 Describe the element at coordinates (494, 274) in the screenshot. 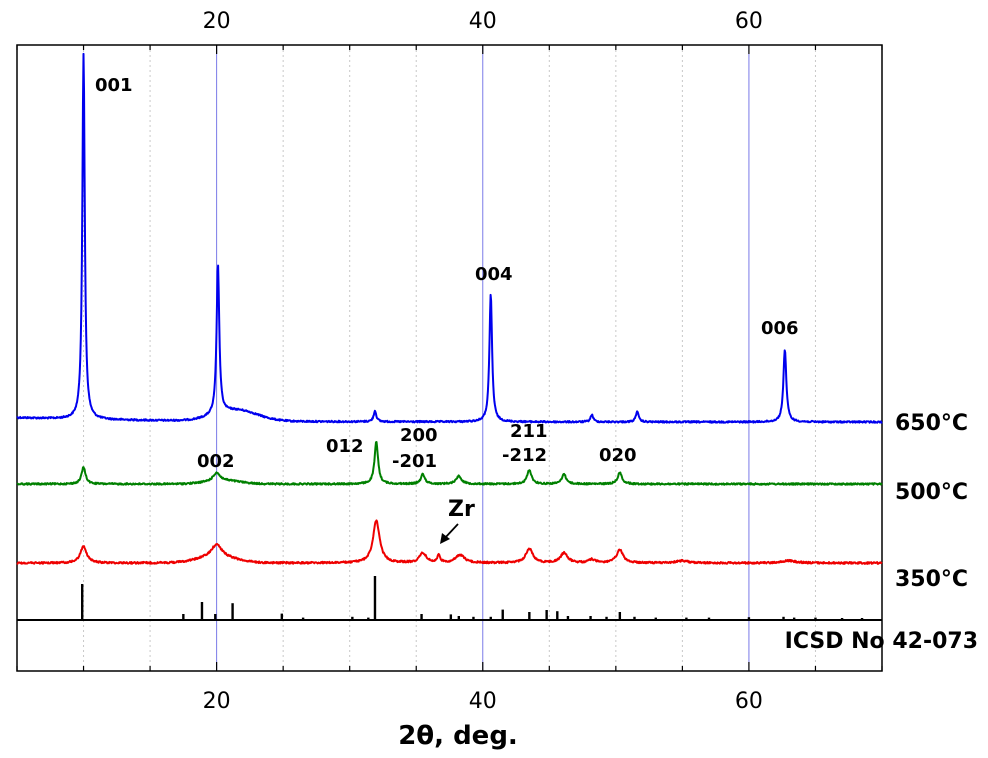

I see `peak-label-004: 004` at that location.